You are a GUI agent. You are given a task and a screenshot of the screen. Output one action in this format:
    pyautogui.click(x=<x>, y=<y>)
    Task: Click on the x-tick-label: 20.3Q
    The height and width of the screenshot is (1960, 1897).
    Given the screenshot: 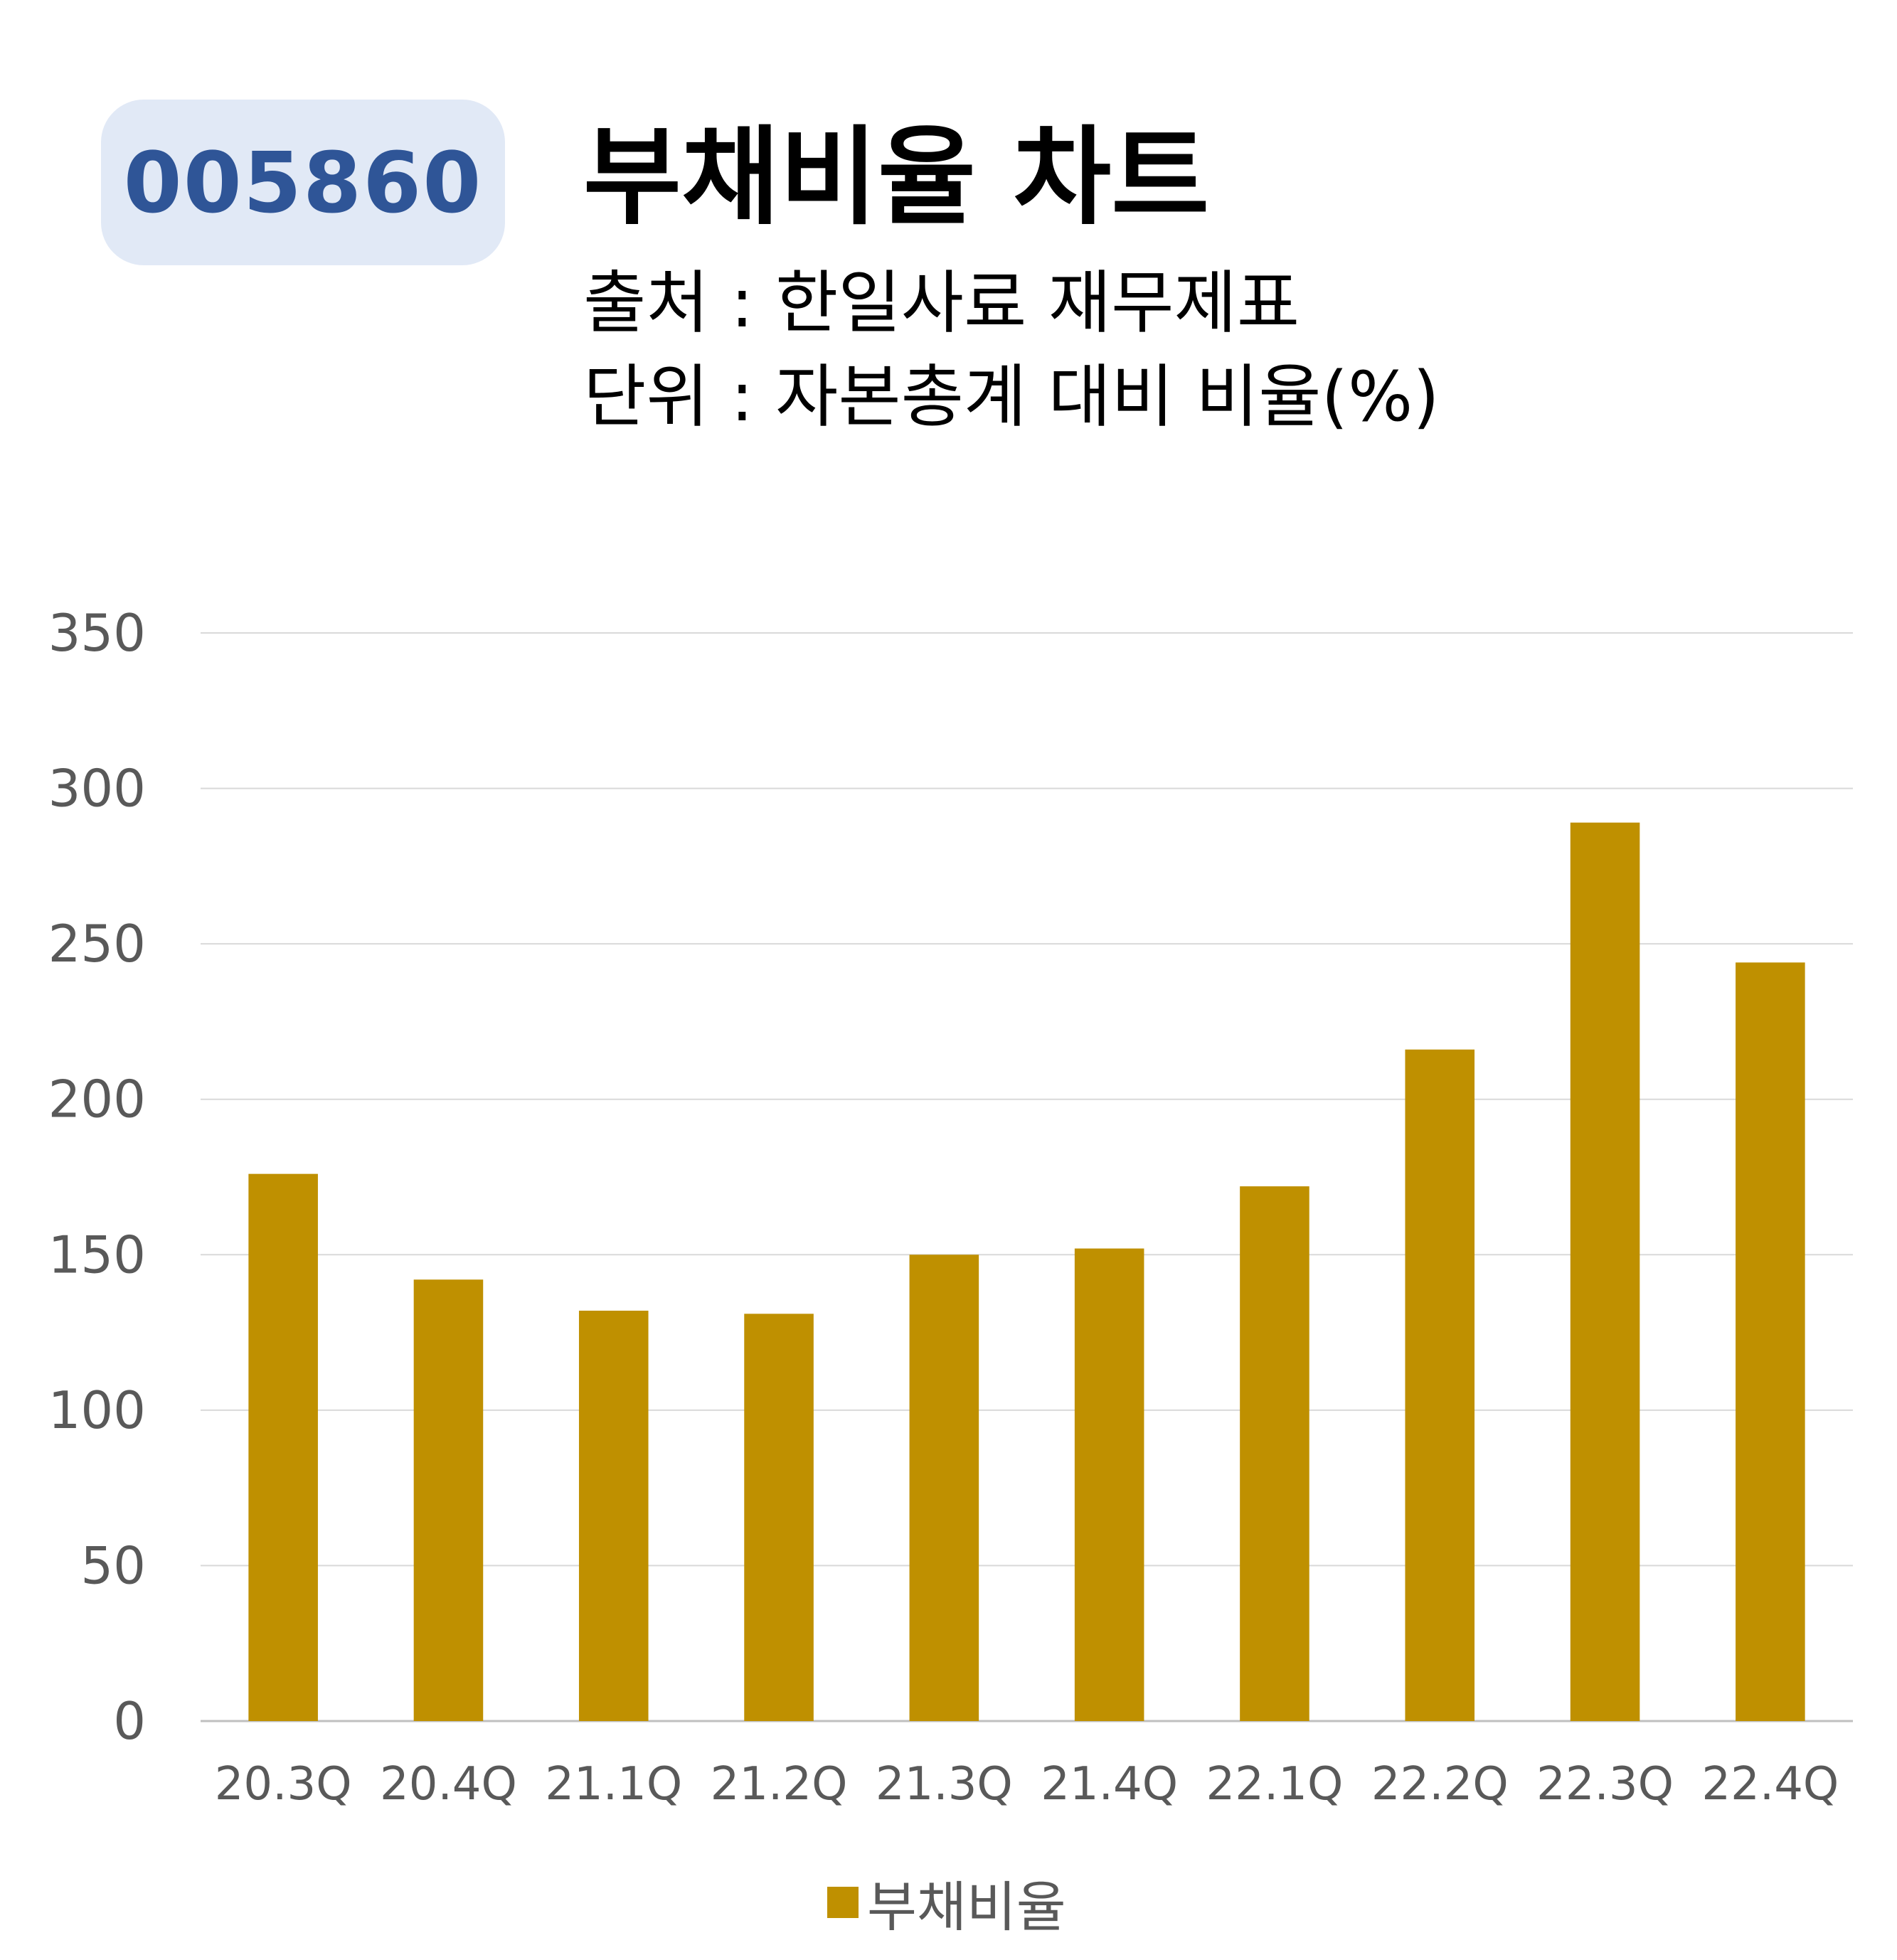 What is the action you would take?
    pyautogui.click(x=283, y=1784)
    